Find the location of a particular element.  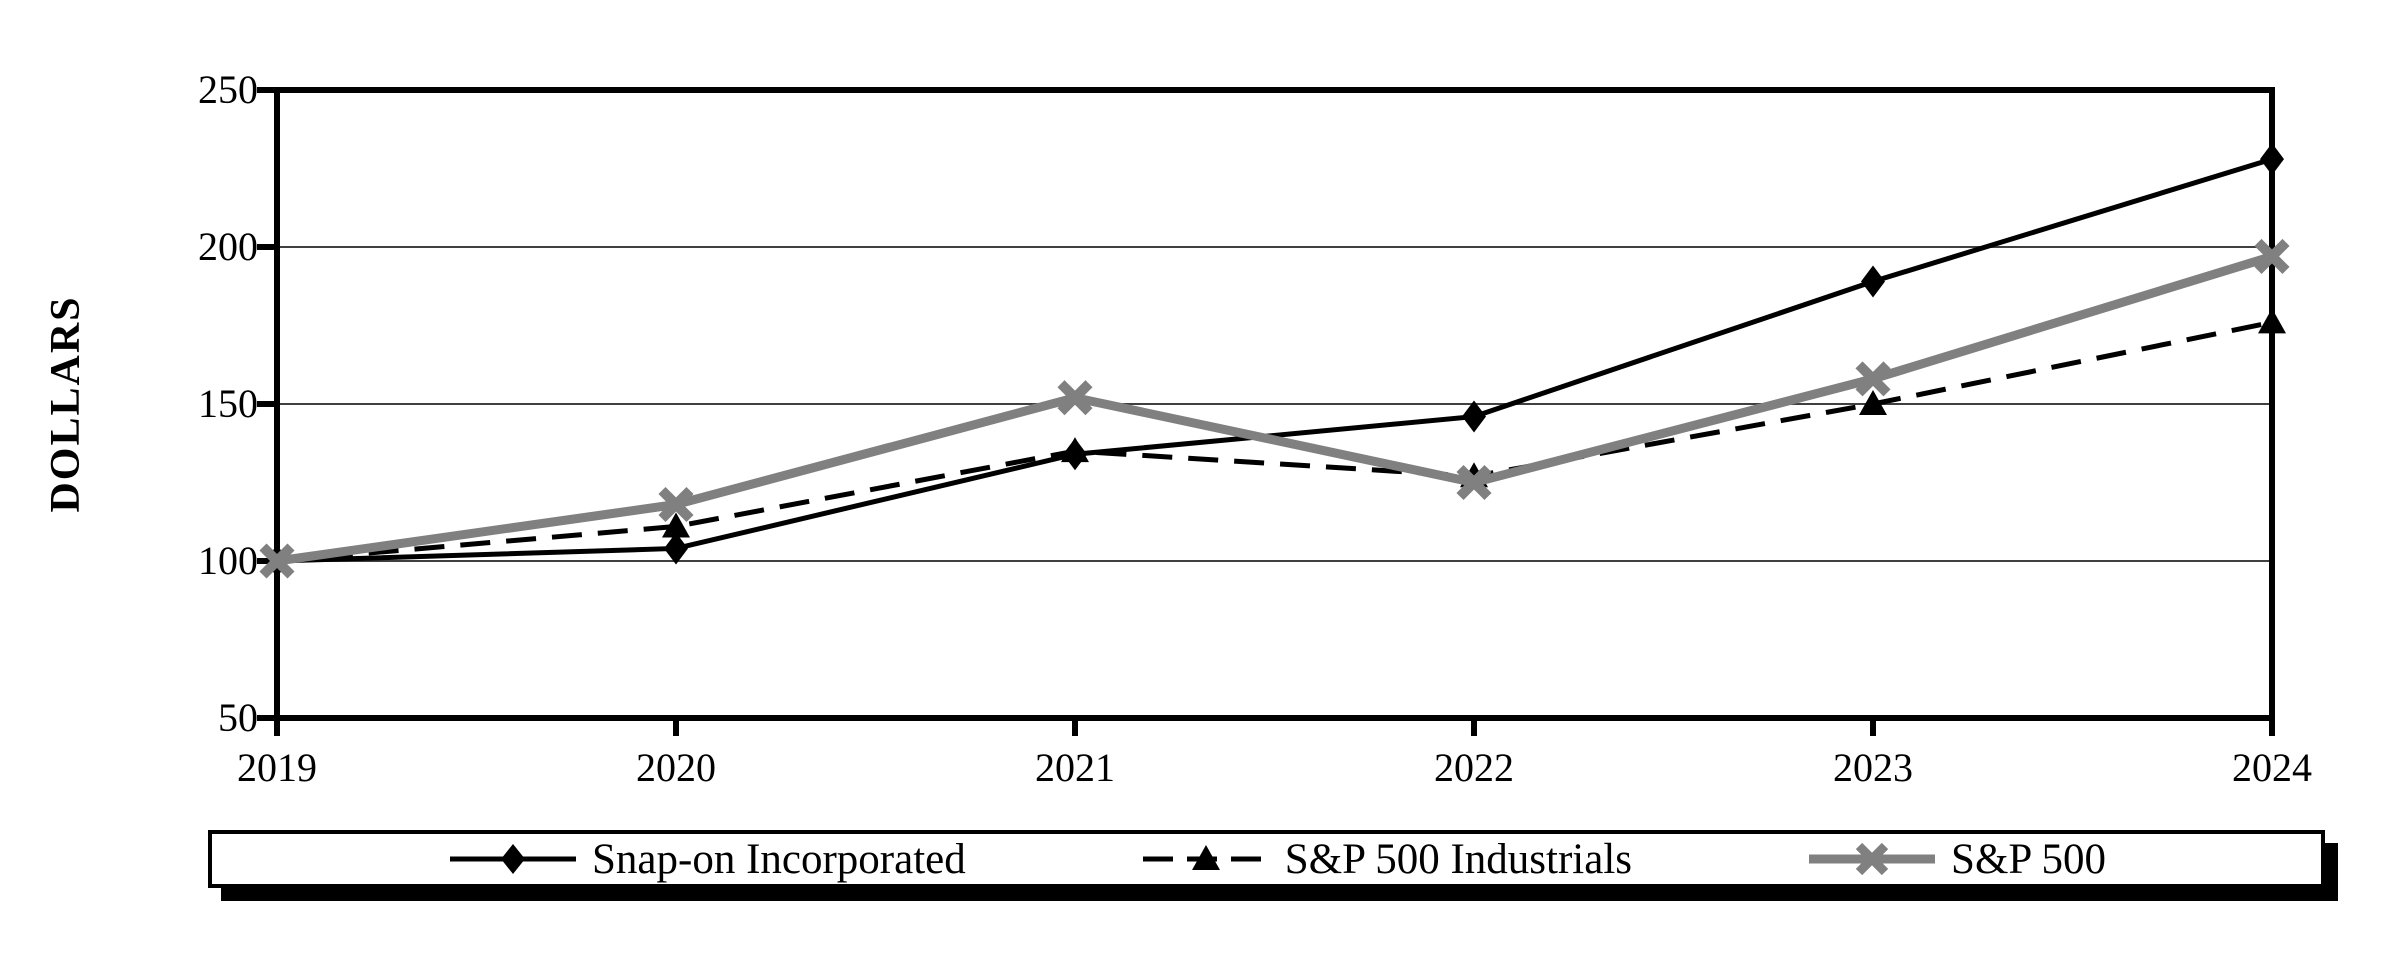

y-tick-label: 200 is located at coordinates (228, 246).